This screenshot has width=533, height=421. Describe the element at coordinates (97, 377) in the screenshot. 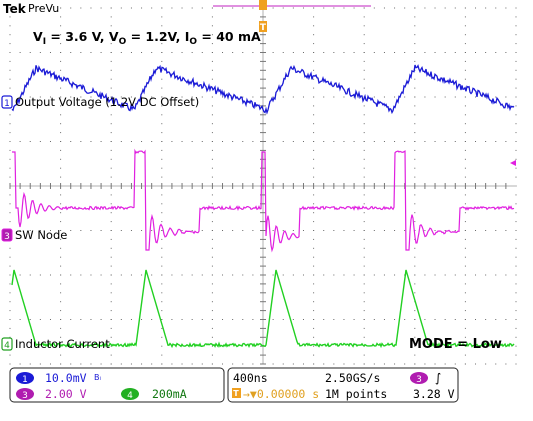

I see `bandwidth-limit-icon: Bₗ` at that location.